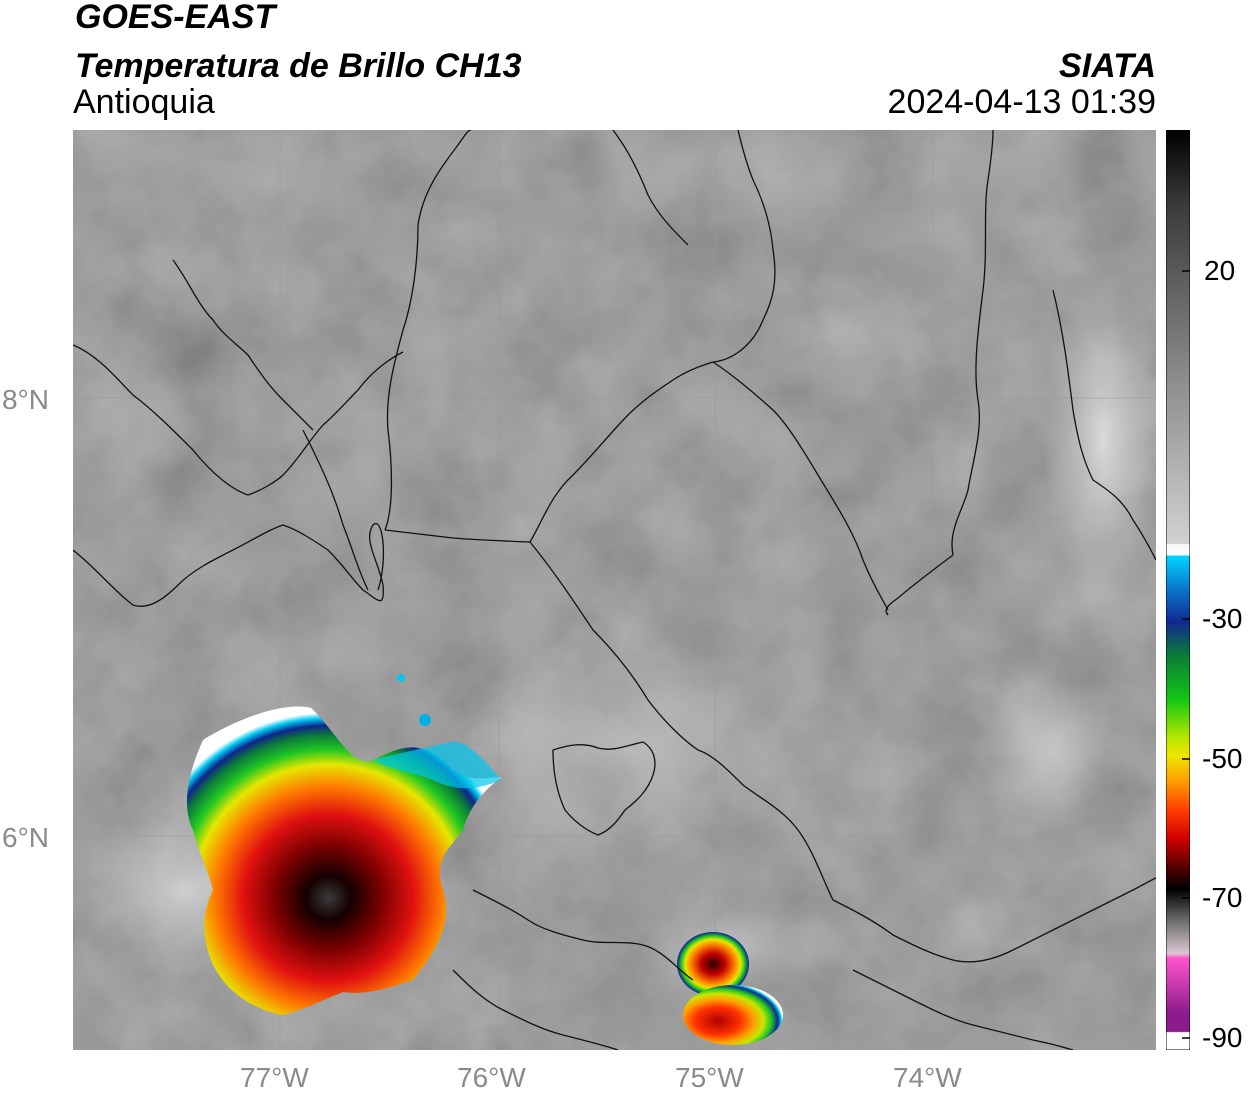 Image resolution: width=1252 pixels, height=1099 pixels. What do you see at coordinates (274, 1077) in the screenshot?
I see `lon-label-77W: 77°W` at bounding box center [274, 1077].